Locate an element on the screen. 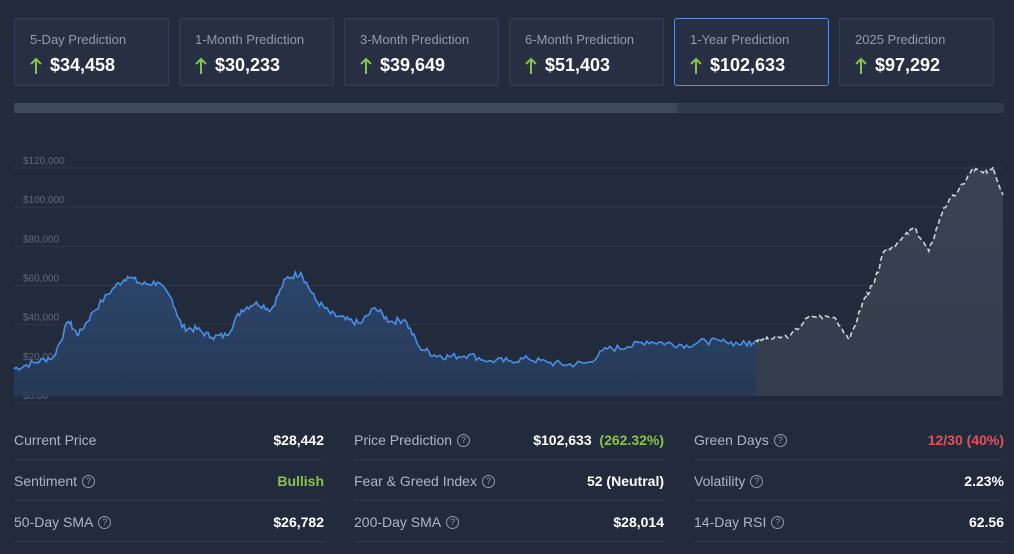 This screenshot has height=554, width=1014. stat-value: $28,014 is located at coordinates (638, 522).